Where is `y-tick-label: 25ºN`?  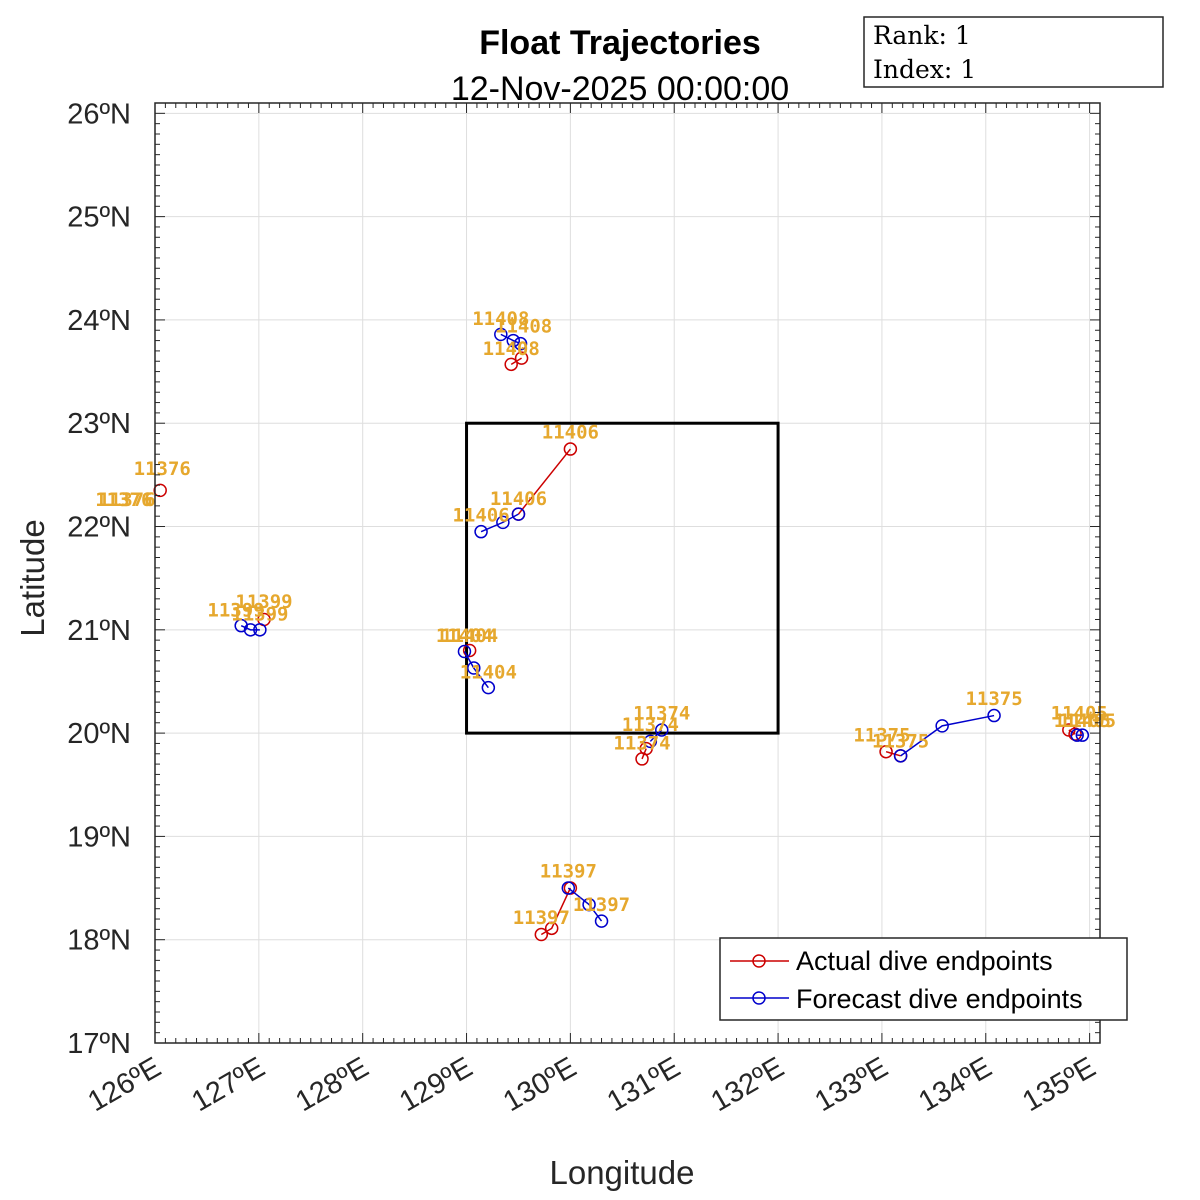
y-tick-label: 25ºN is located at coordinates (99, 218).